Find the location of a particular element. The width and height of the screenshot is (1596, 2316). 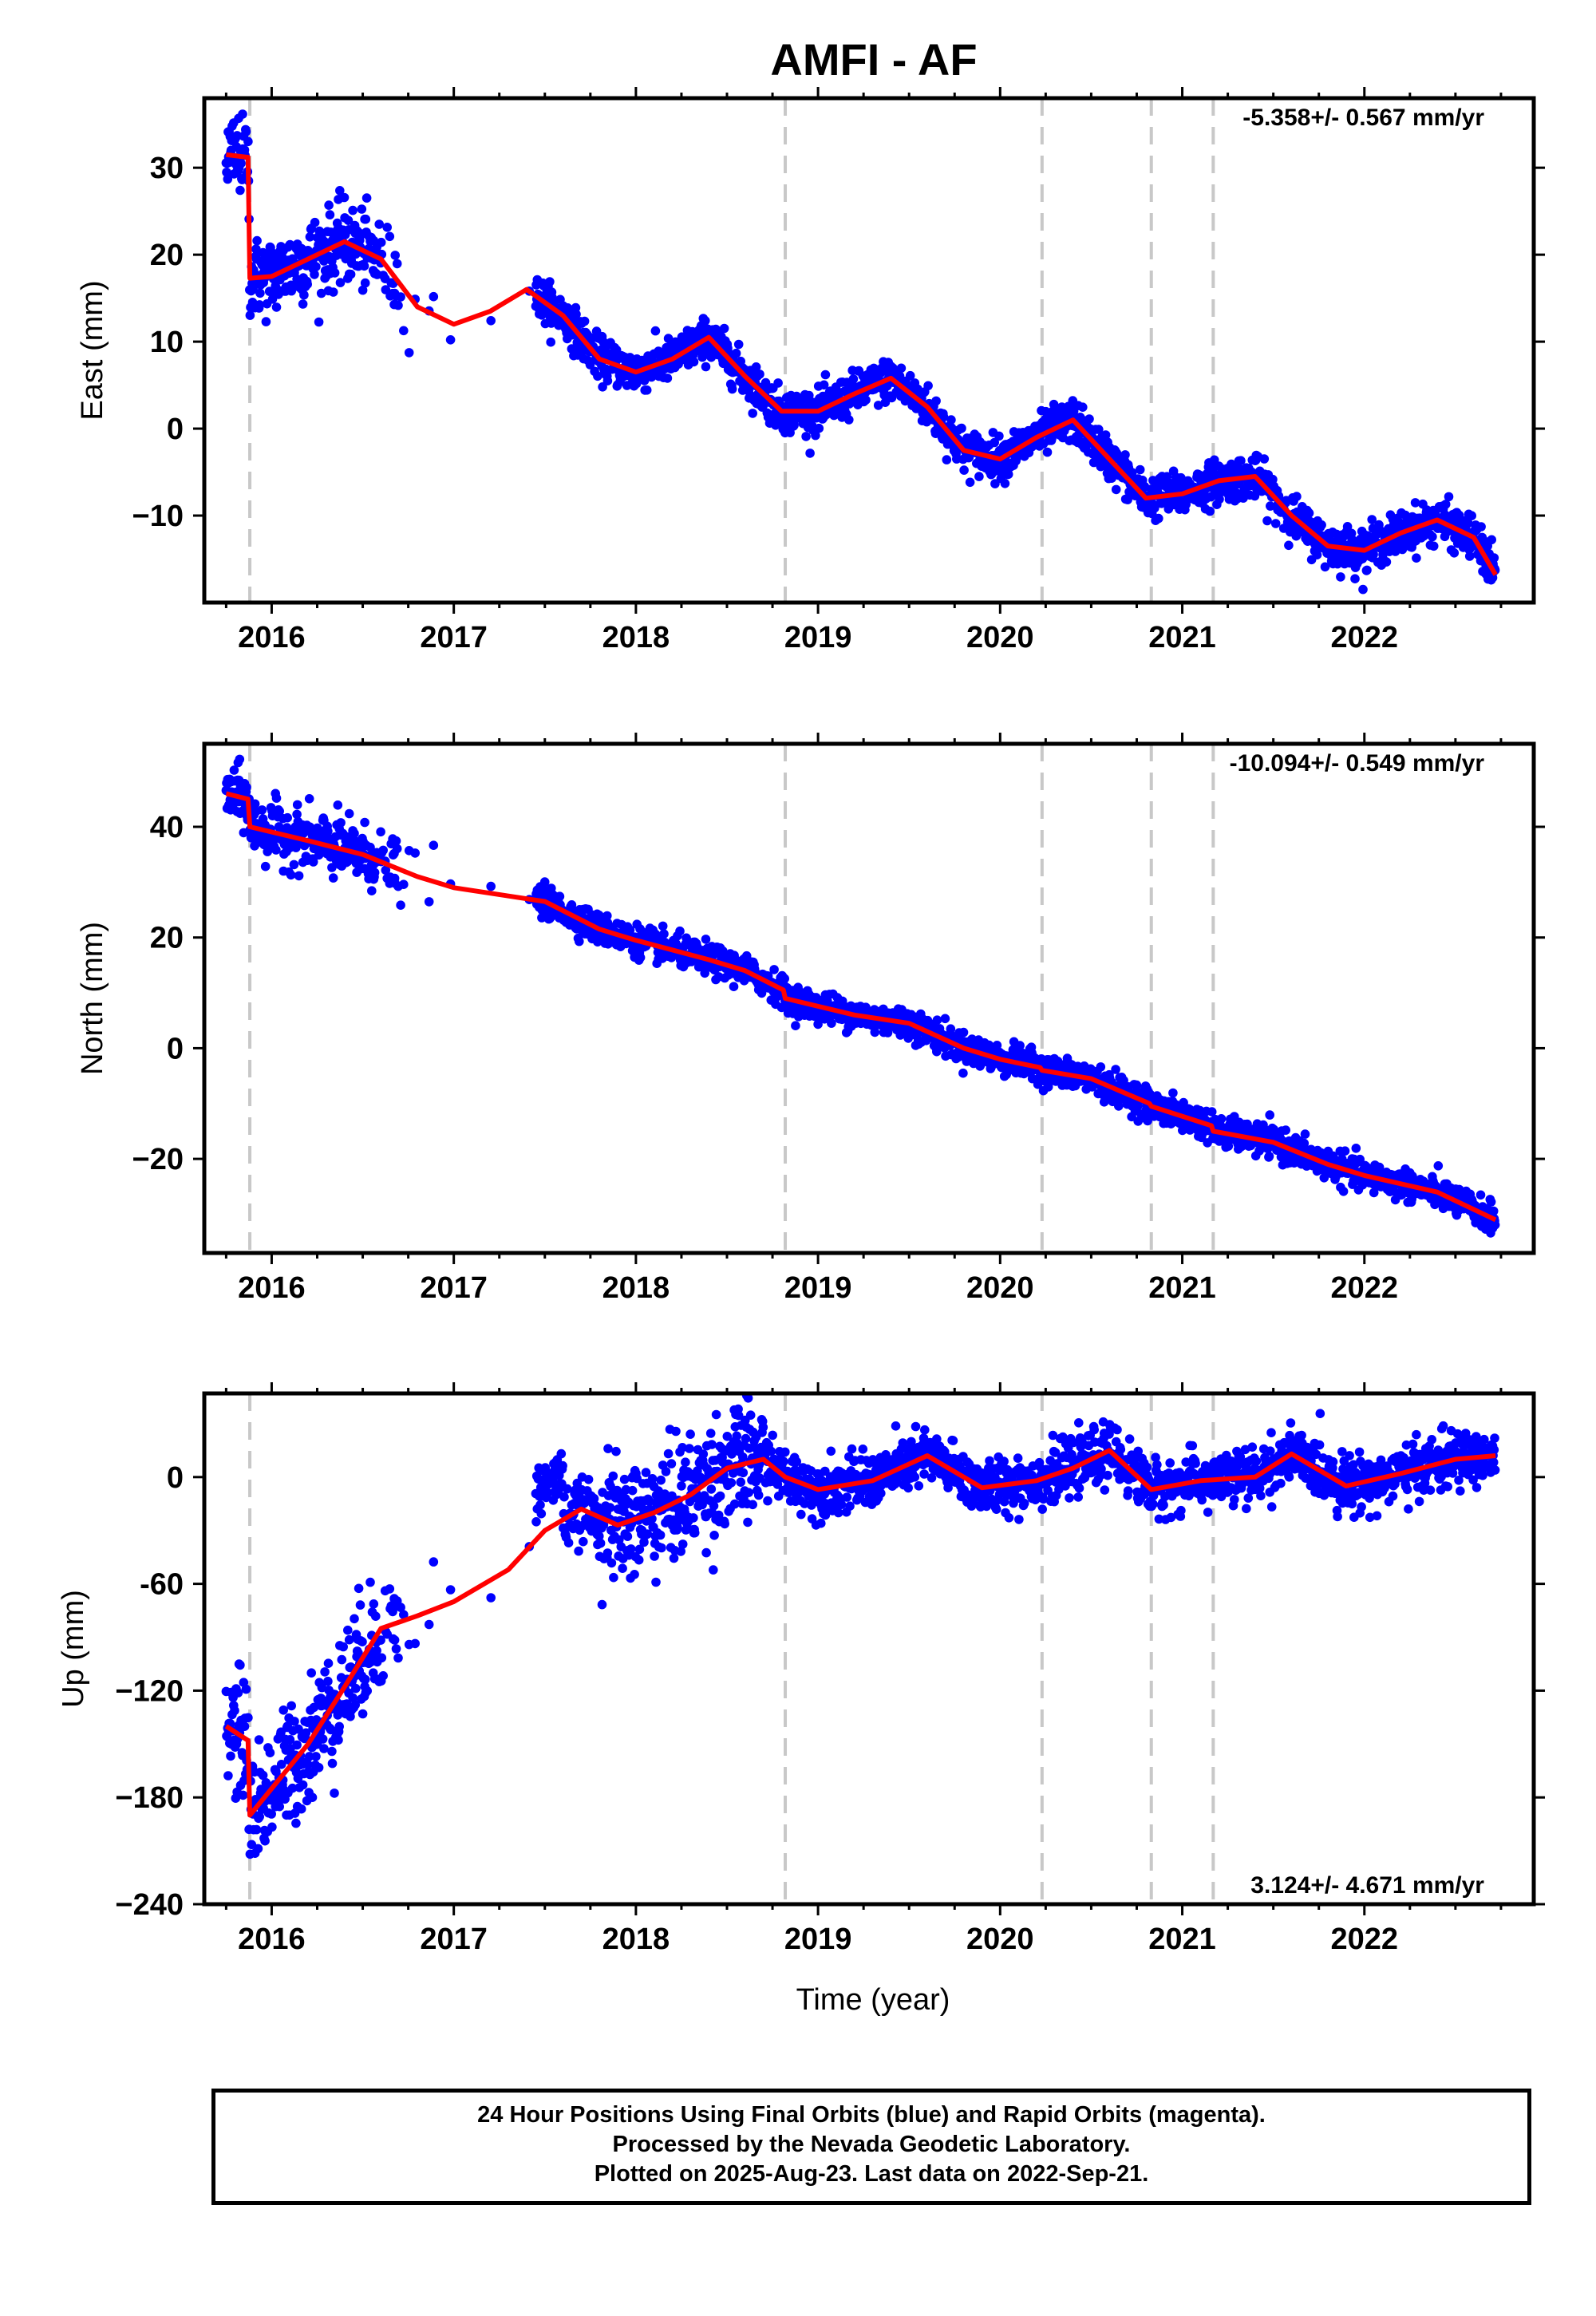

x-tick-label: 2018 is located at coordinates (636, 637).